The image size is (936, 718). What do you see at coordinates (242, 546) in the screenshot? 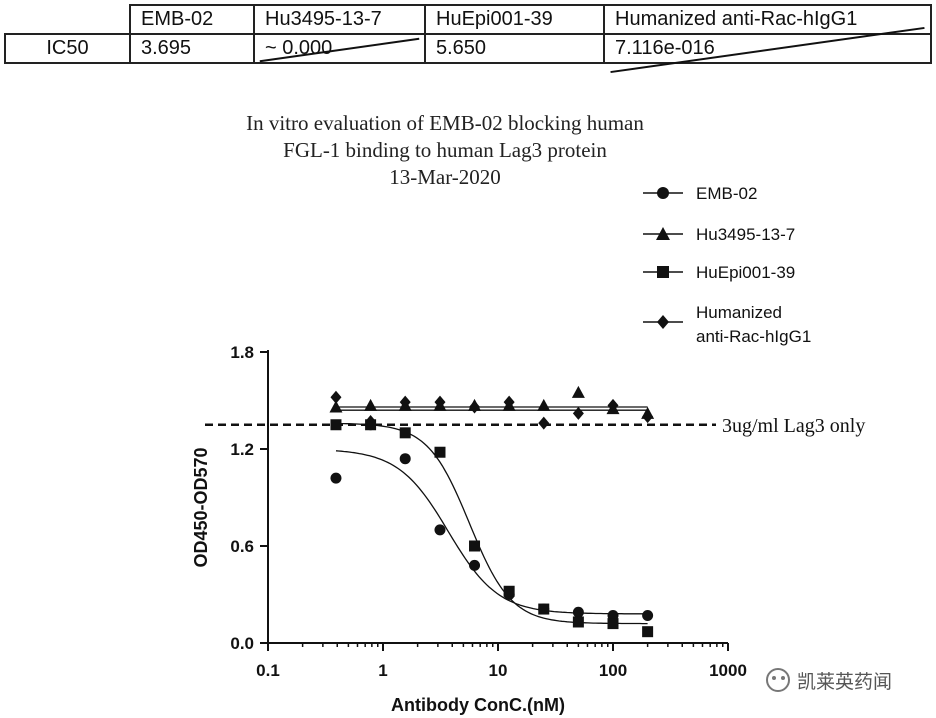
I see `y-tick-label: 0.6` at bounding box center [242, 546].